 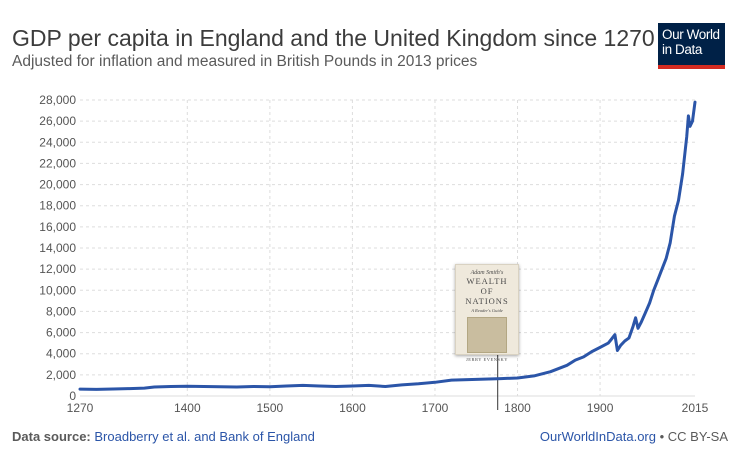 What do you see at coordinates (61, 311) in the screenshot?
I see `y-tick-label: 8,000` at bounding box center [61, 311].